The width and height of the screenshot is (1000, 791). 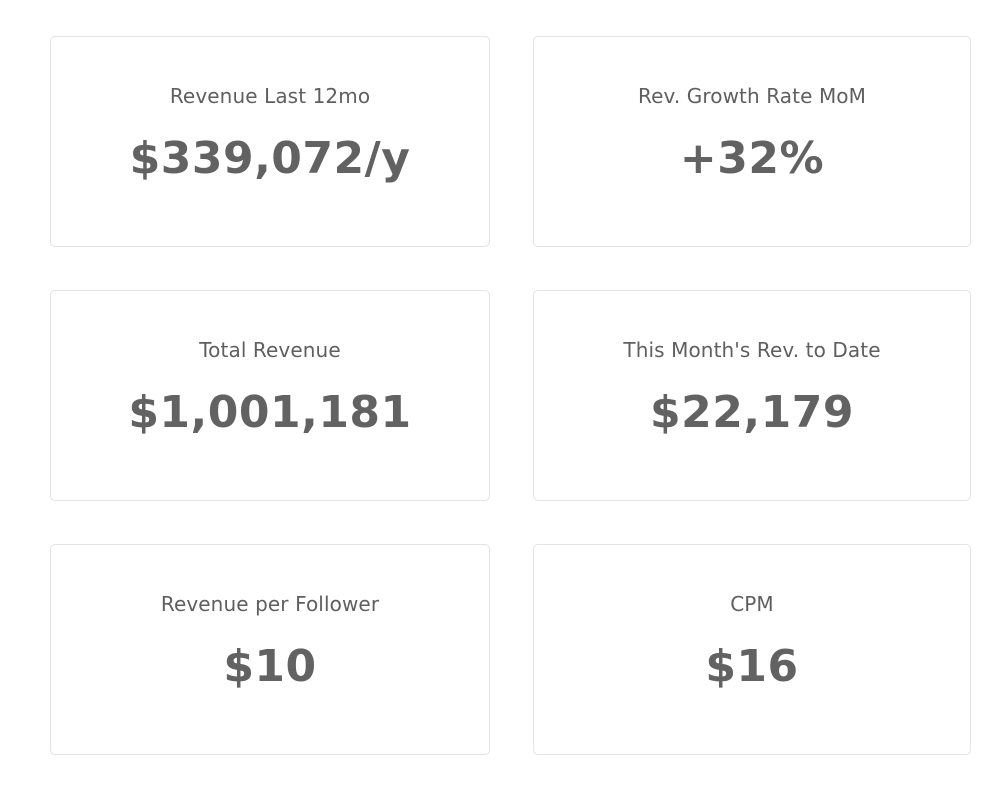 I want to click on metric-value: +32%, so click(x=752, y=158).